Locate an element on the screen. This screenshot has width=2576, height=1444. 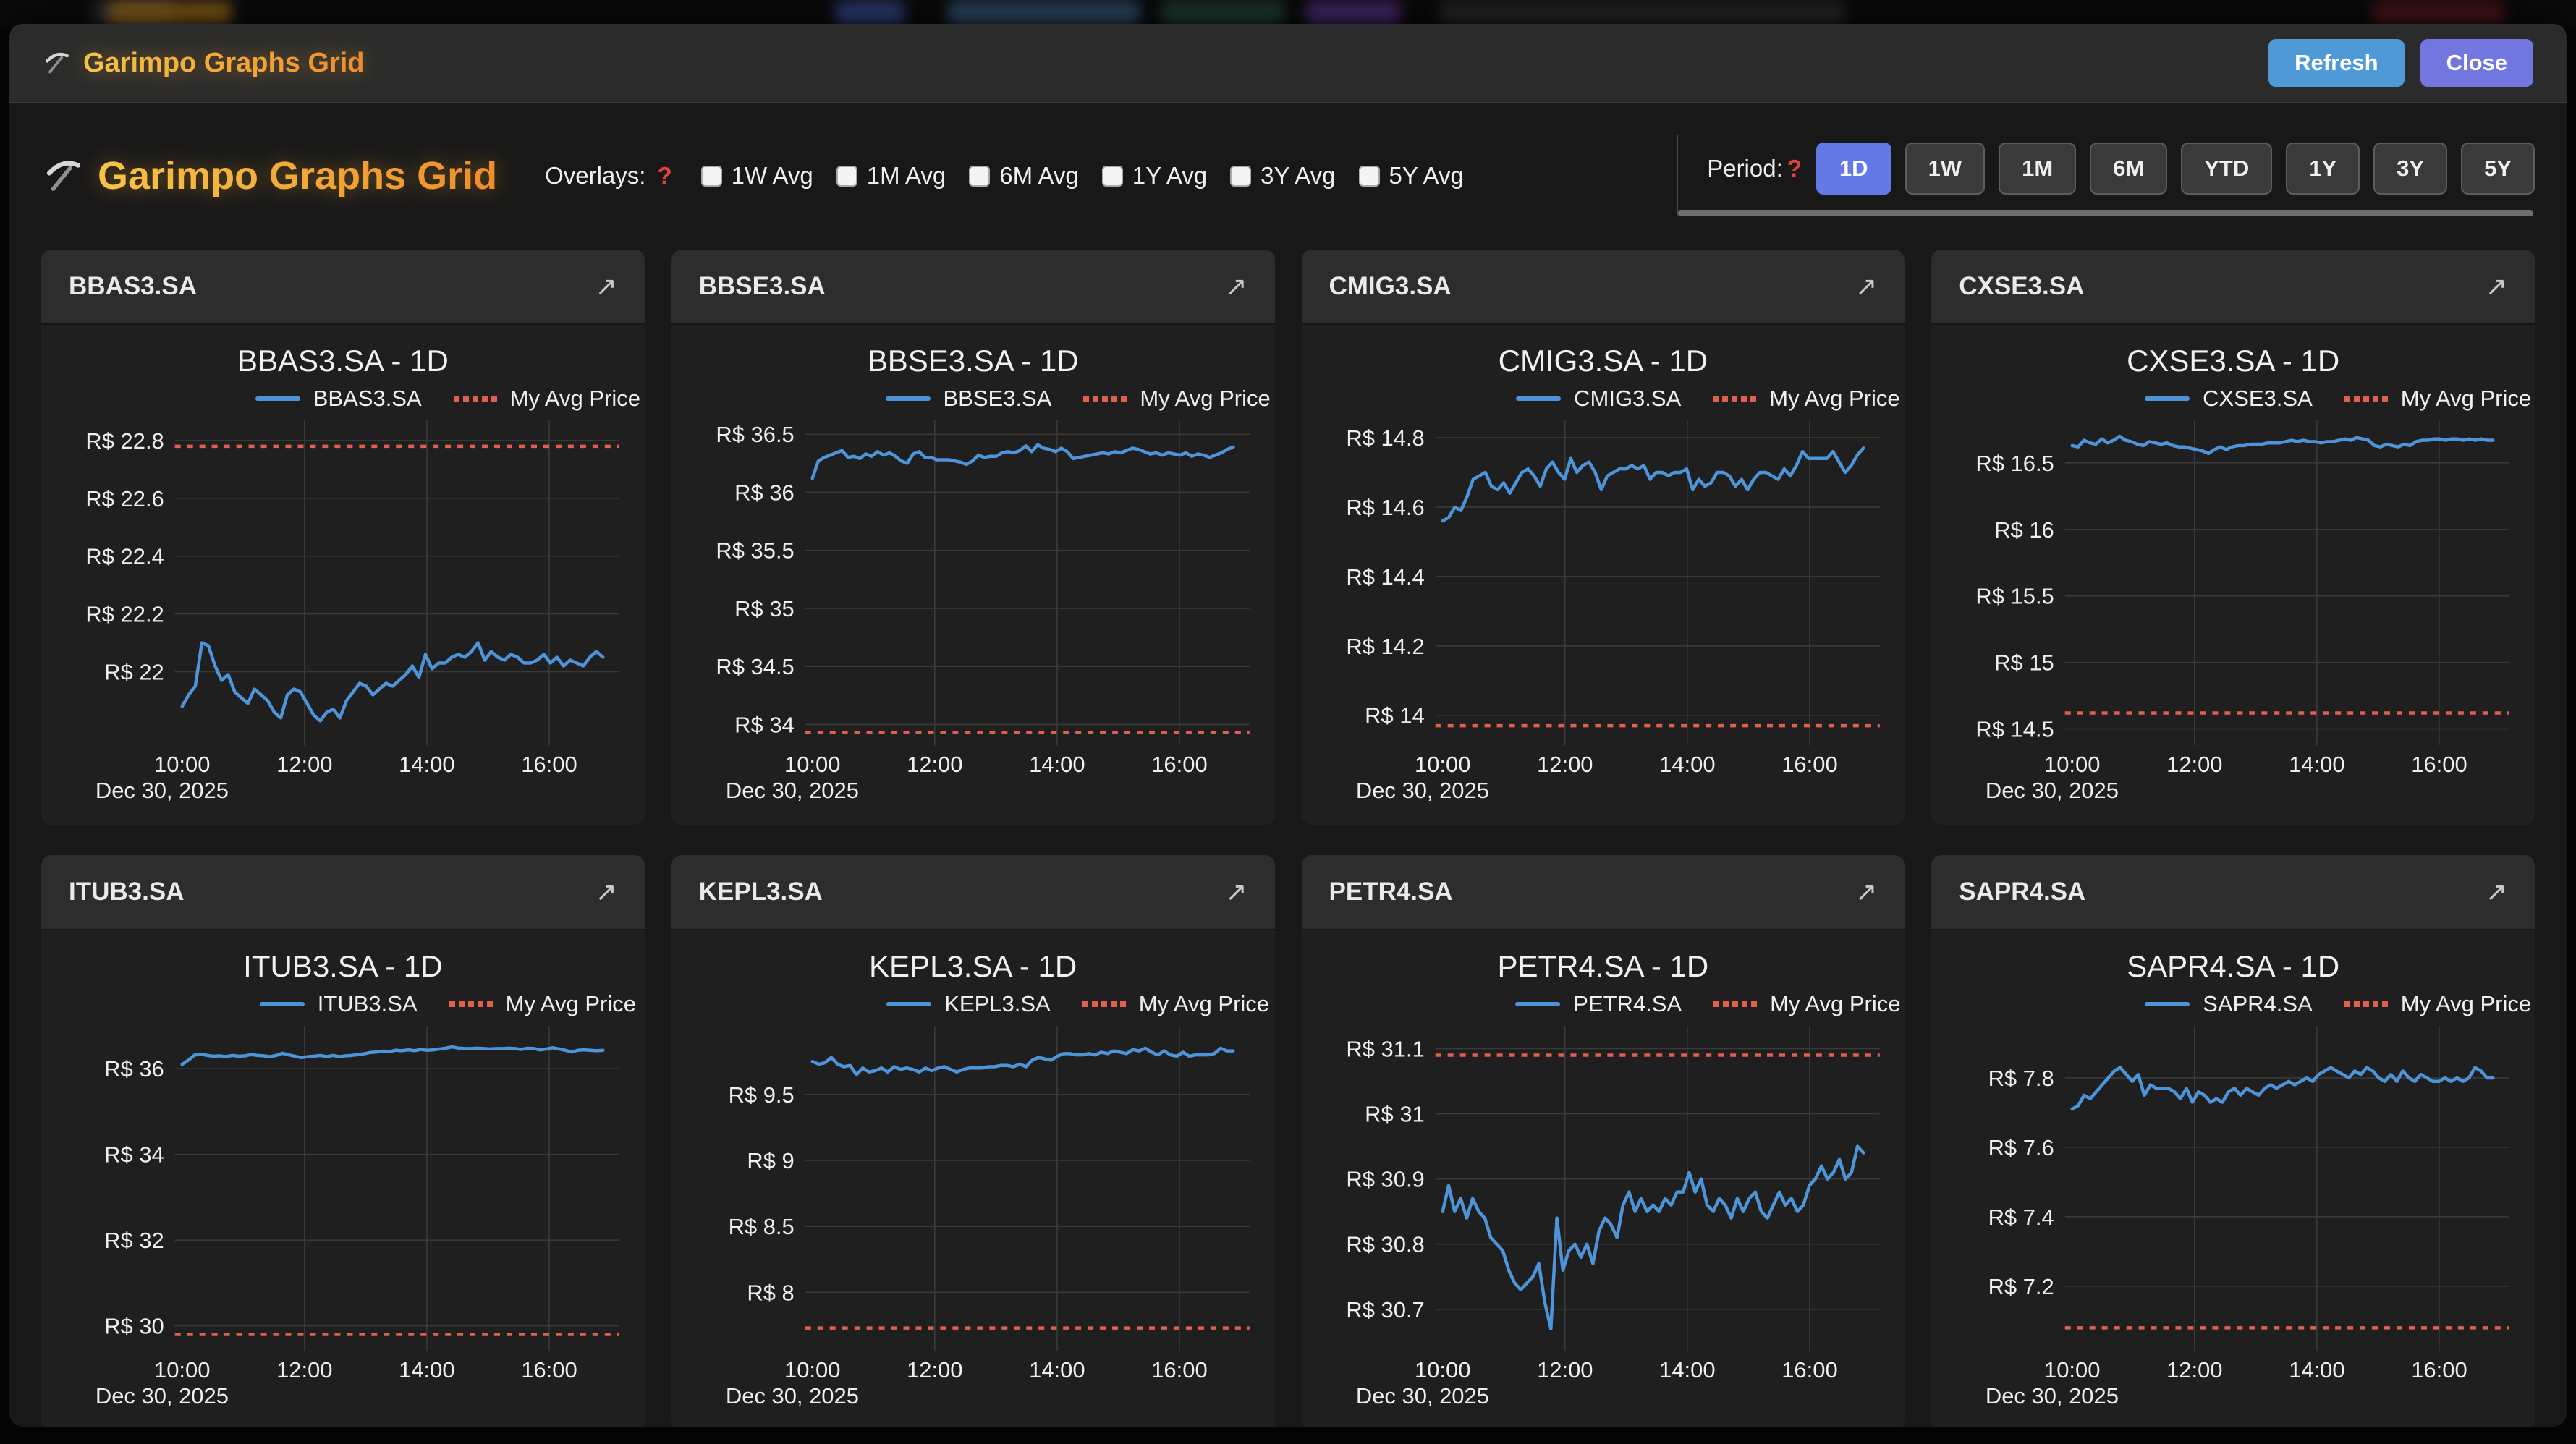
overlay-checkboxes: 1W Avg 1M Avg 6M Avg 1Y Avg 3Y Avg 5Y Avg is located at coordinates (1082, 176).